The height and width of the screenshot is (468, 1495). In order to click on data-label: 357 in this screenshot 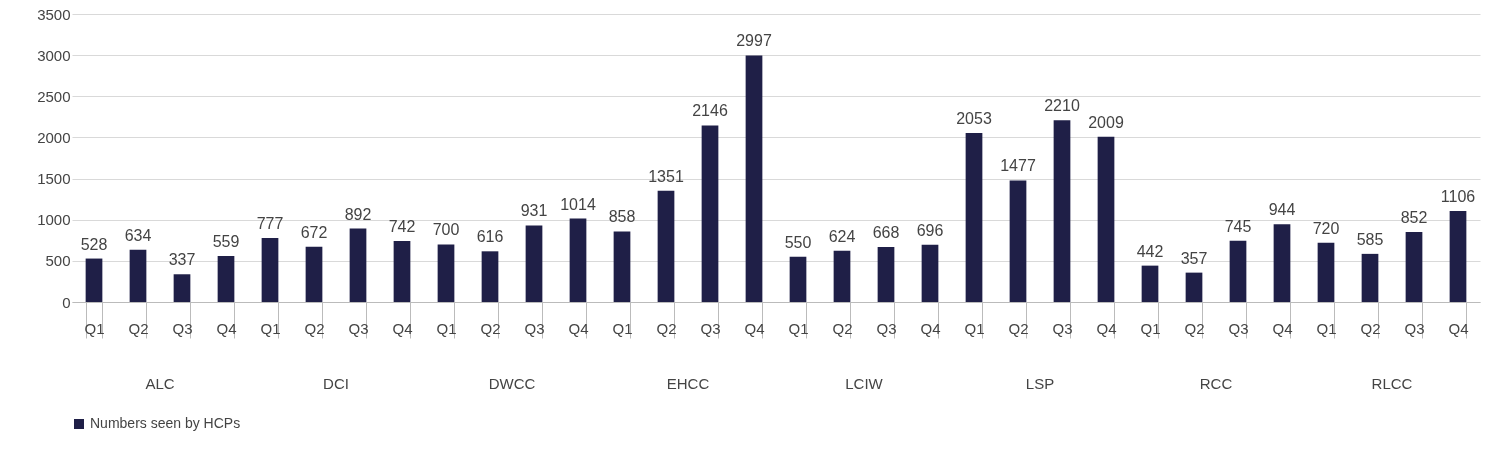, I will do `click(1194, 258)`.